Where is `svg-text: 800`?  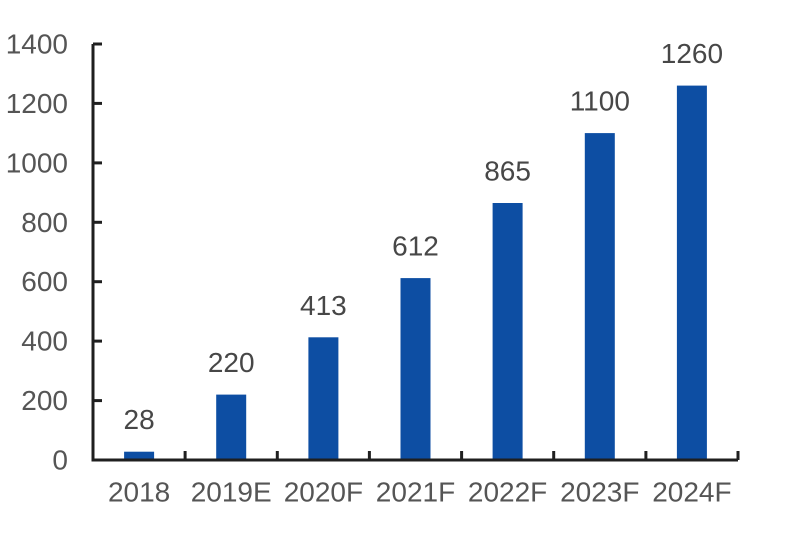
svg-text: 800 is located at coordinates (44, 222).